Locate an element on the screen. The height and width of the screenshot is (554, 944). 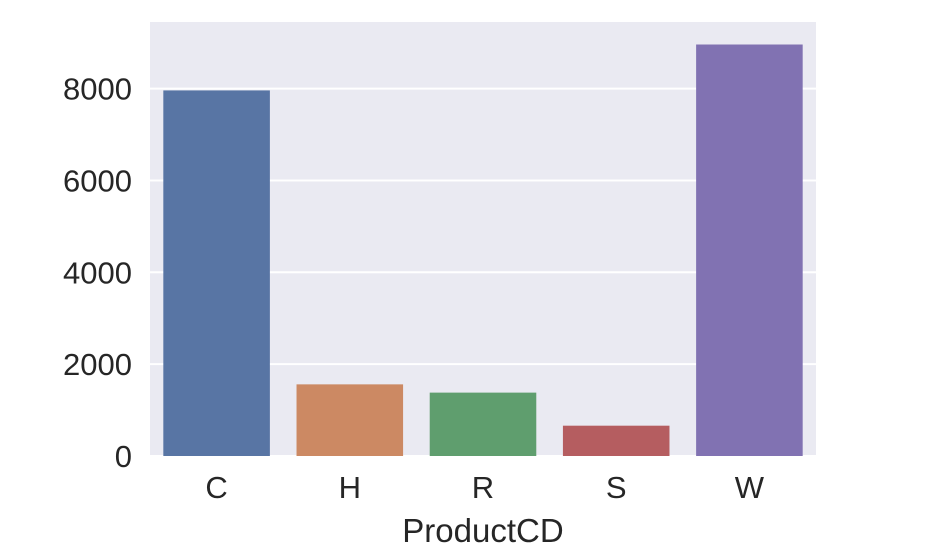
y-axis-tick-labels: 0 2000 4000 6000 8000 is located at coordinates (97, 273).